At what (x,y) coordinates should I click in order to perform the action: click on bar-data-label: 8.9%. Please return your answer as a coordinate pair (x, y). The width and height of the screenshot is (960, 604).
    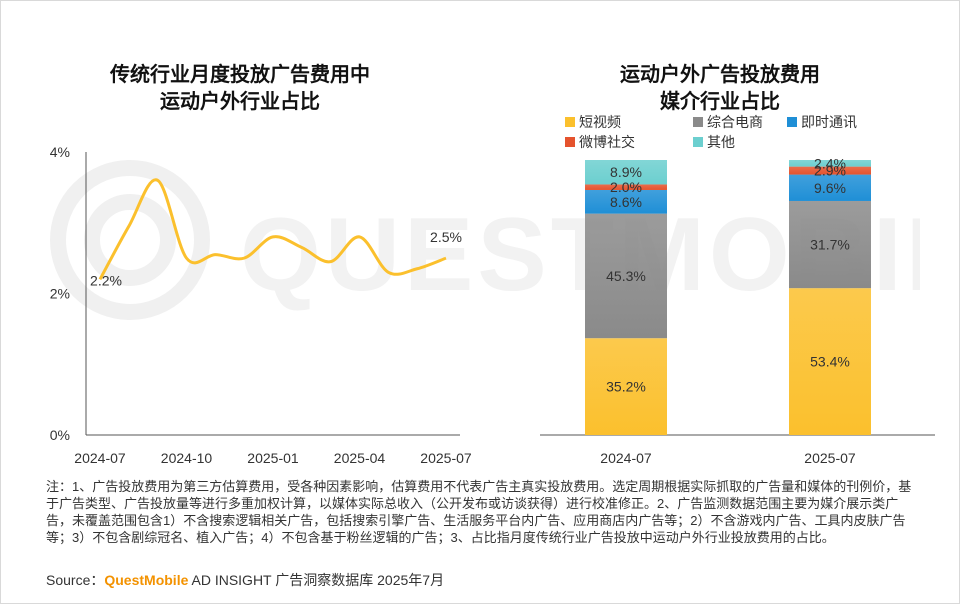
    Looking at the image, I should click on (626, 172).